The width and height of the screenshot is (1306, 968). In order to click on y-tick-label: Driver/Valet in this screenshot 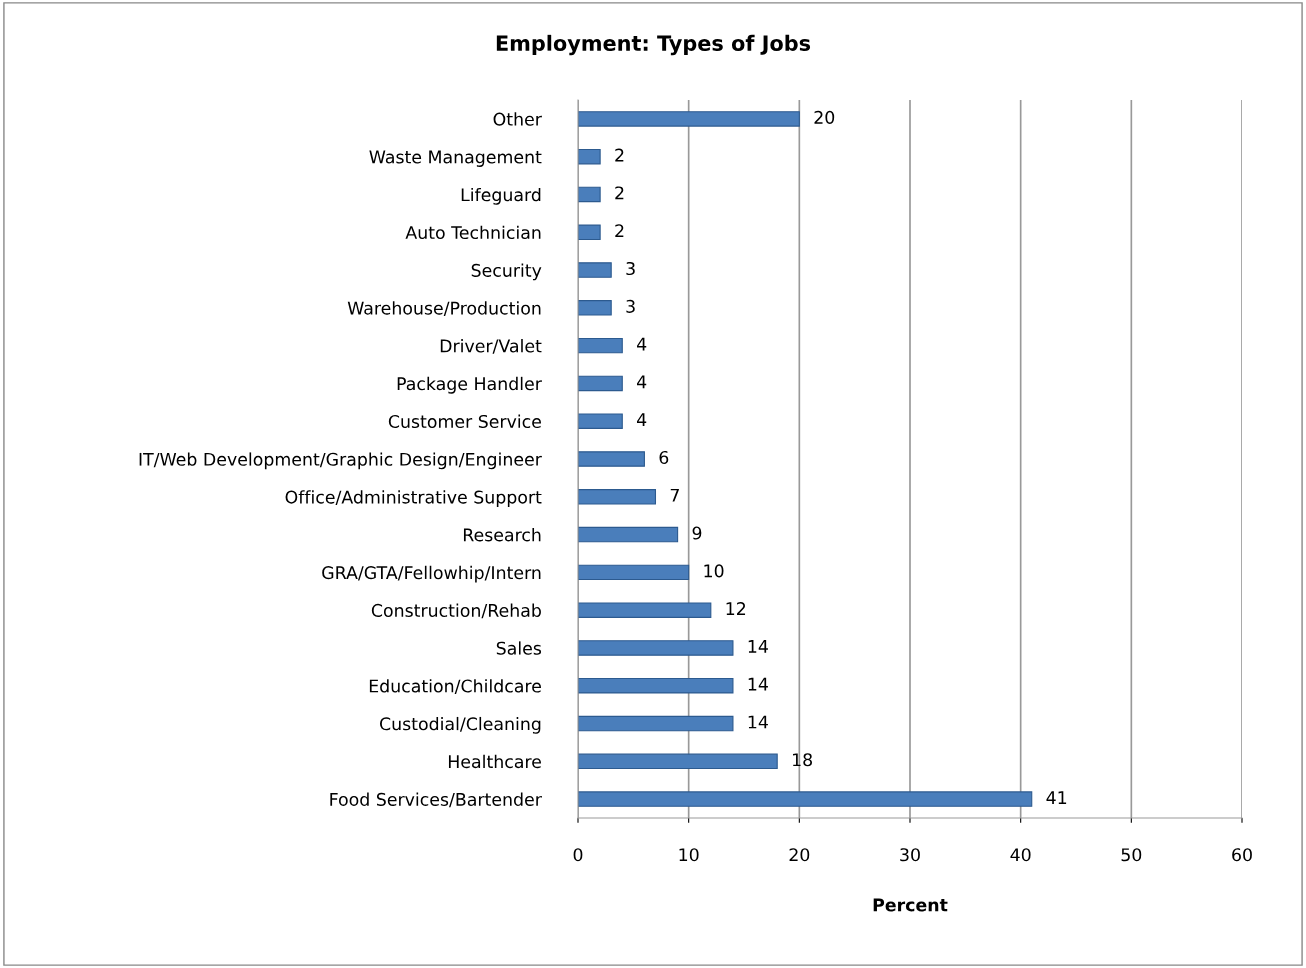, I will do `click(491, 346)`.